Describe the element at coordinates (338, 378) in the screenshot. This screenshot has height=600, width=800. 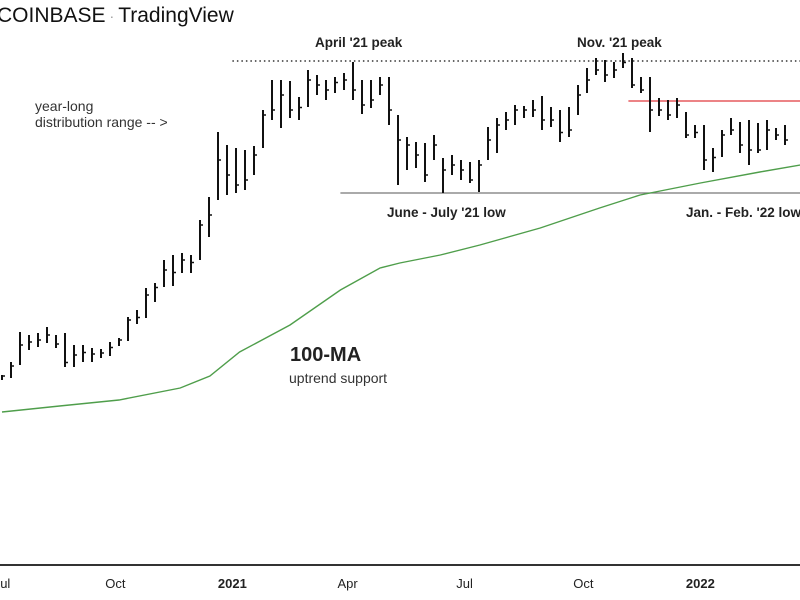
I see `ma-subtitle: uptrend support` at that location.